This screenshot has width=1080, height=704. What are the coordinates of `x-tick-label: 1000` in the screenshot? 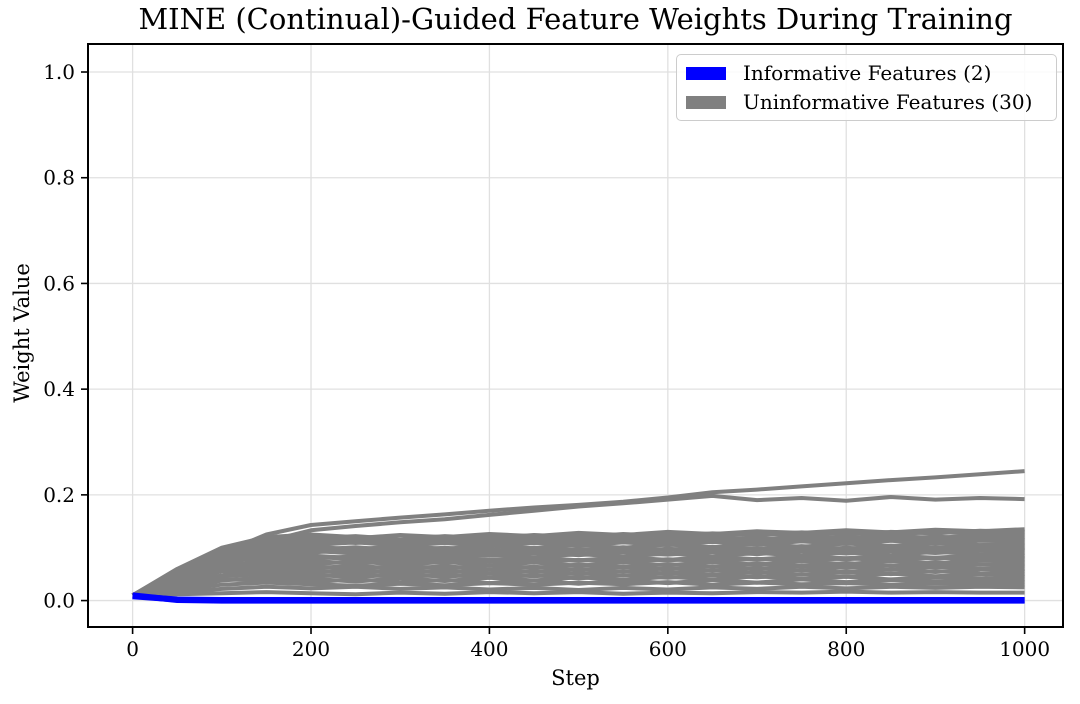 It's located at (1024, 649).